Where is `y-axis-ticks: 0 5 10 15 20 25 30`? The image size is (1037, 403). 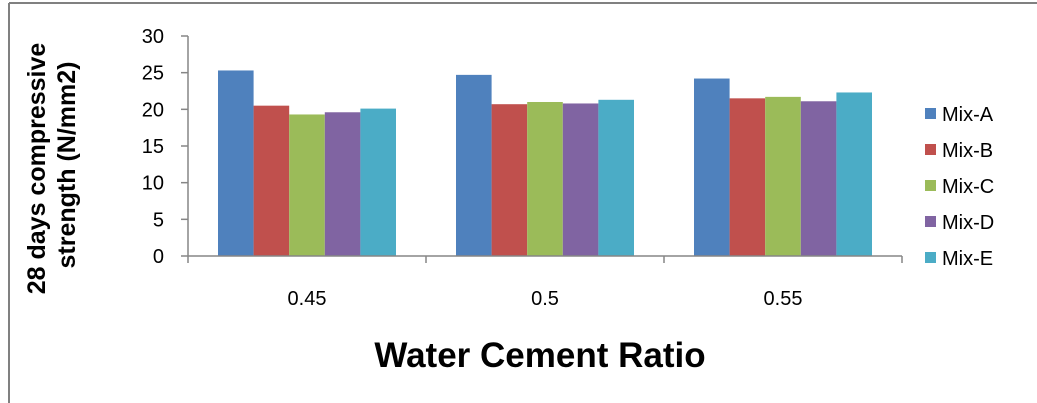
y-axis-ticks: 0 5 10 15 20 25 30 is located at coordinates (165, 147).